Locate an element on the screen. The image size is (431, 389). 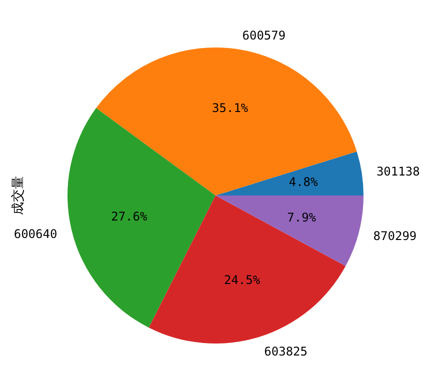
data-label: 24.5% is located at coordinates (242, 280).